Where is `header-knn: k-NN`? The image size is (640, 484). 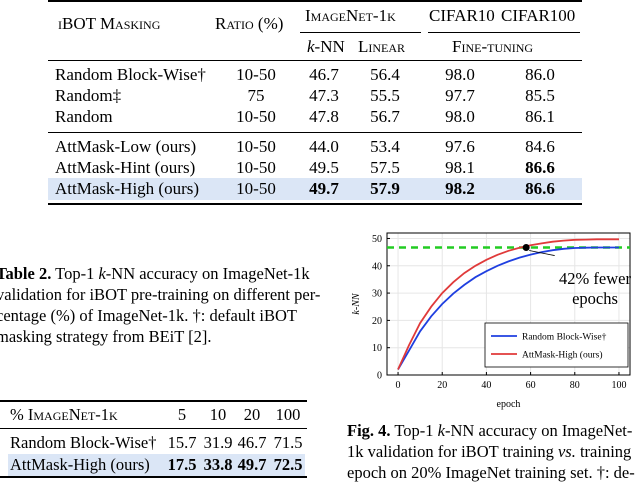
header-knn: k-NN is located at coordinates (326, 46).